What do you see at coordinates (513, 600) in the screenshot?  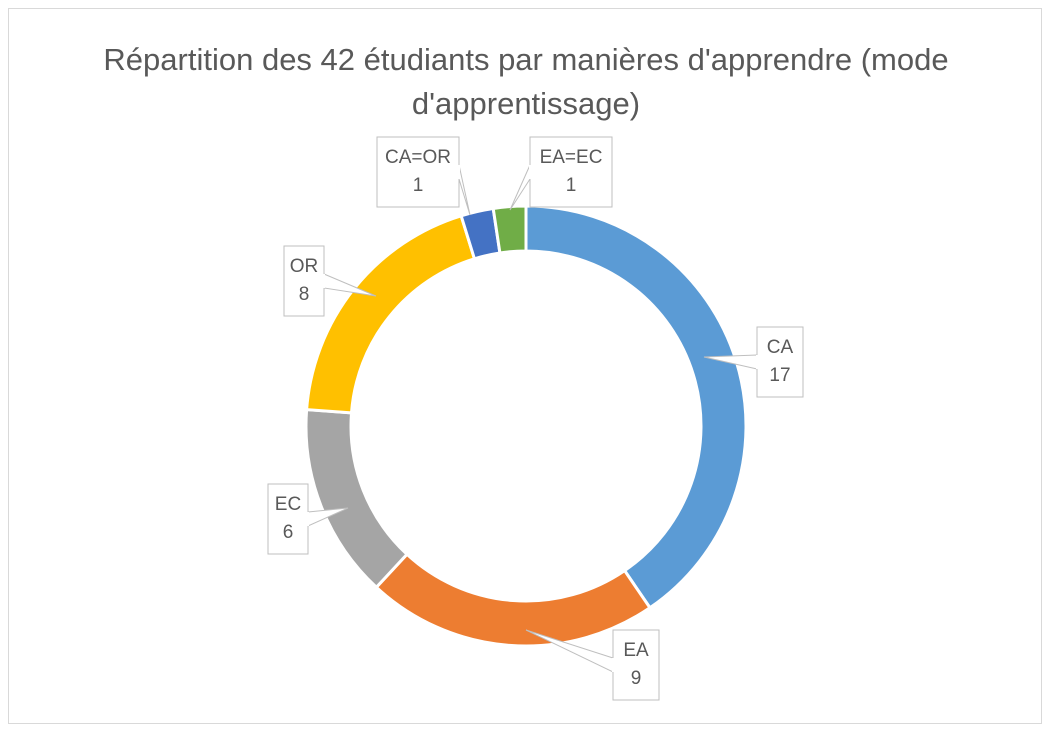 I see `slice-ea` at bounding box center [513, 600].